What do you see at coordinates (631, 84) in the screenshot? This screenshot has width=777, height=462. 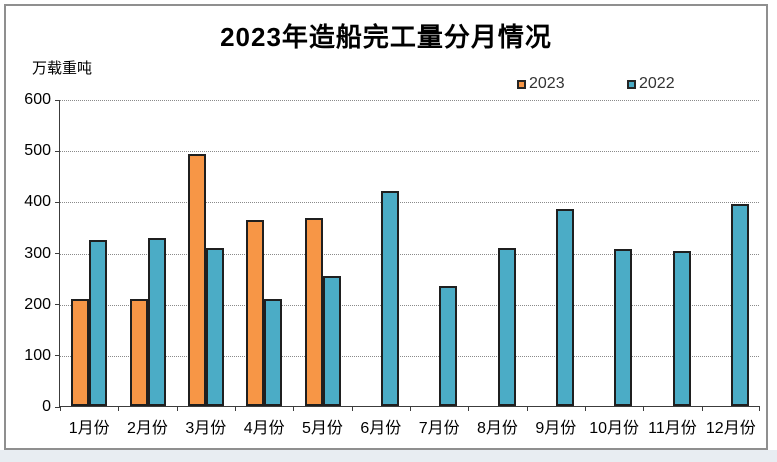 I see `legend-swatch-2022` at bounding box center [631, 84].